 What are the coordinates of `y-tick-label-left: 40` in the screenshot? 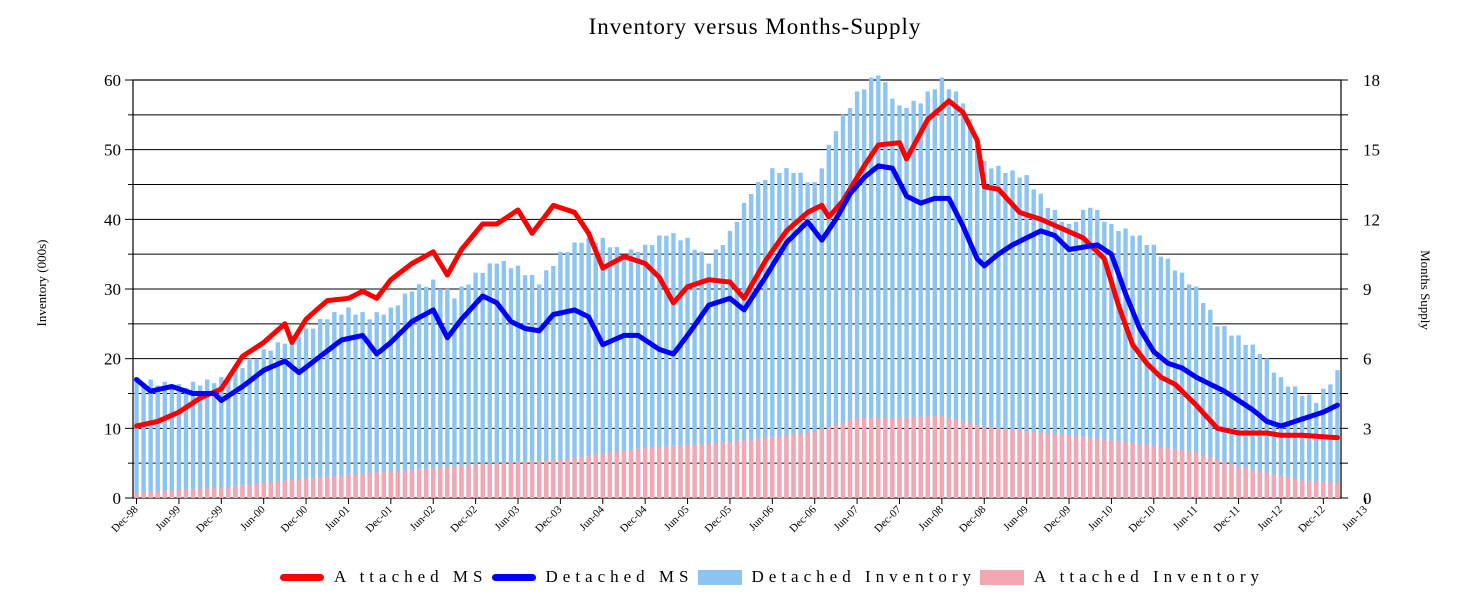 It's located at (112, 219).